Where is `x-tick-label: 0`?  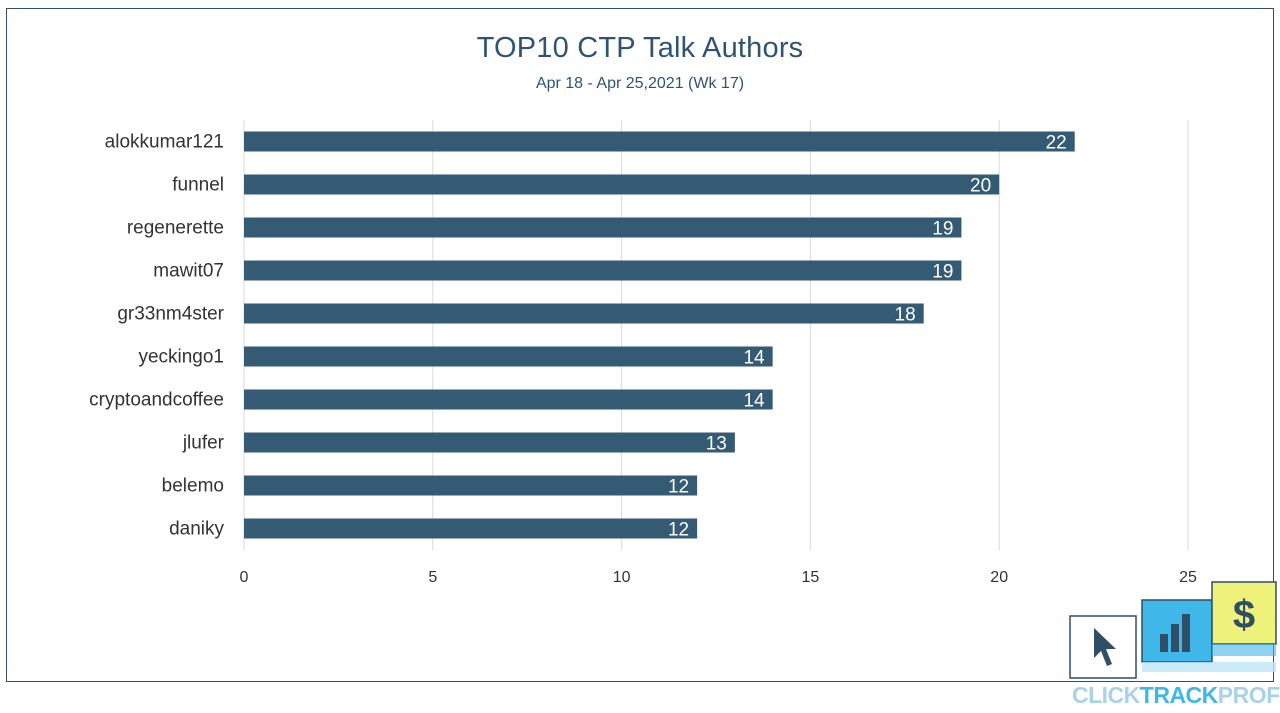 x-tick-label: 0 is located at coordinates (244, 577).